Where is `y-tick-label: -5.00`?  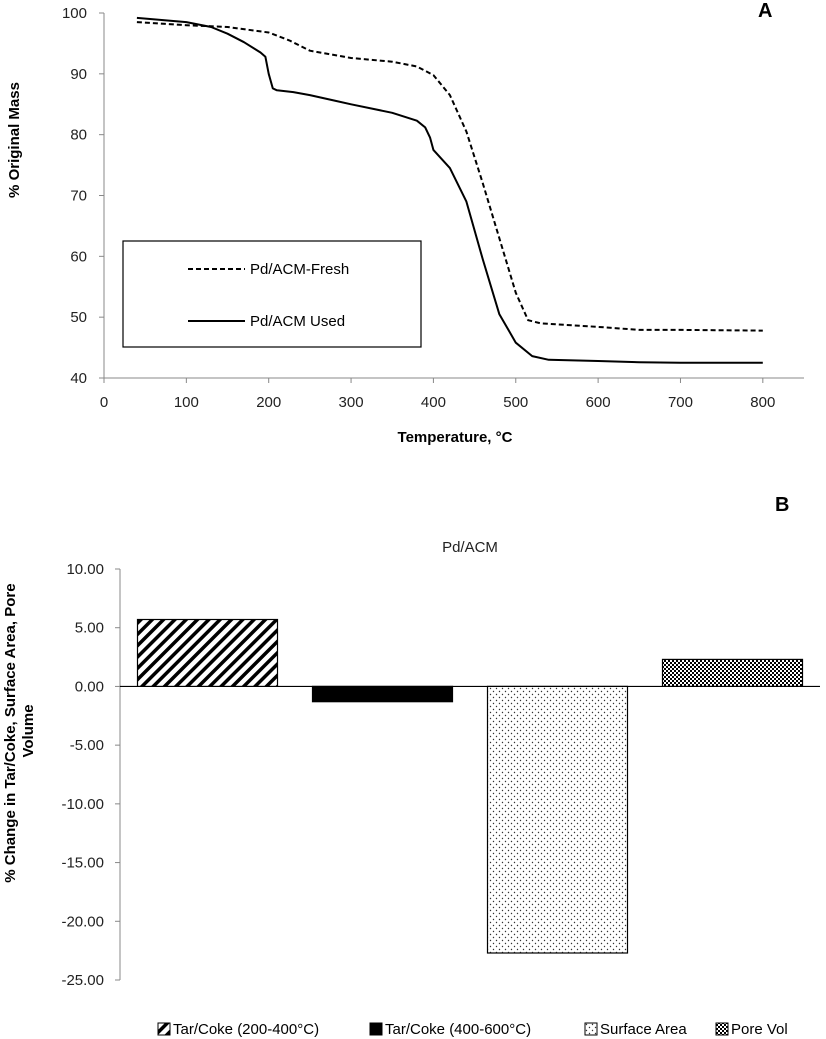 y-tick-label: -5.00 is located at coordinates (87, 745).